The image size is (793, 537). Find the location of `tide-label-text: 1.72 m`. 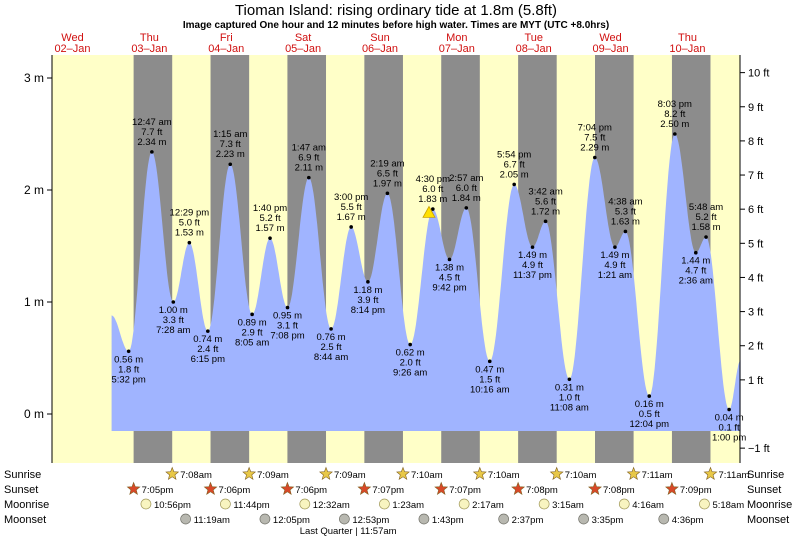

tide-label-text: 1.72 m is located at coordinates (545, 211).